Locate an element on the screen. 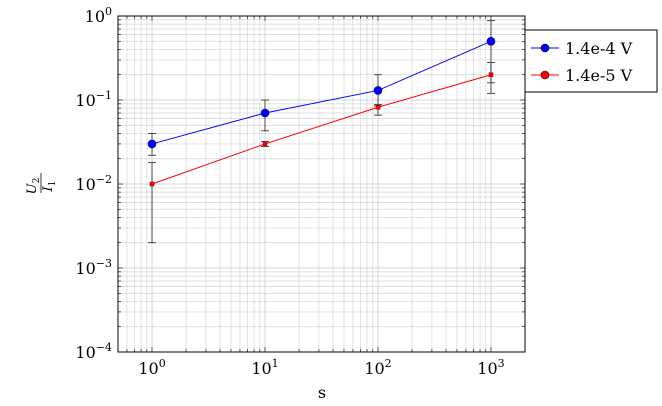 Image resolution: width=662 pixels, height=406 pixels. legend-label: 1.4e-4 V is located at coordinates (599, 48).